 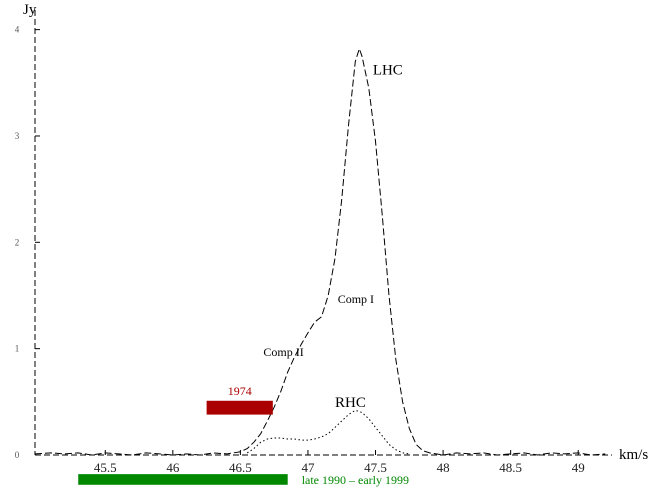 I want to click on x-tick-label: 48, so click(x=443, y=467).